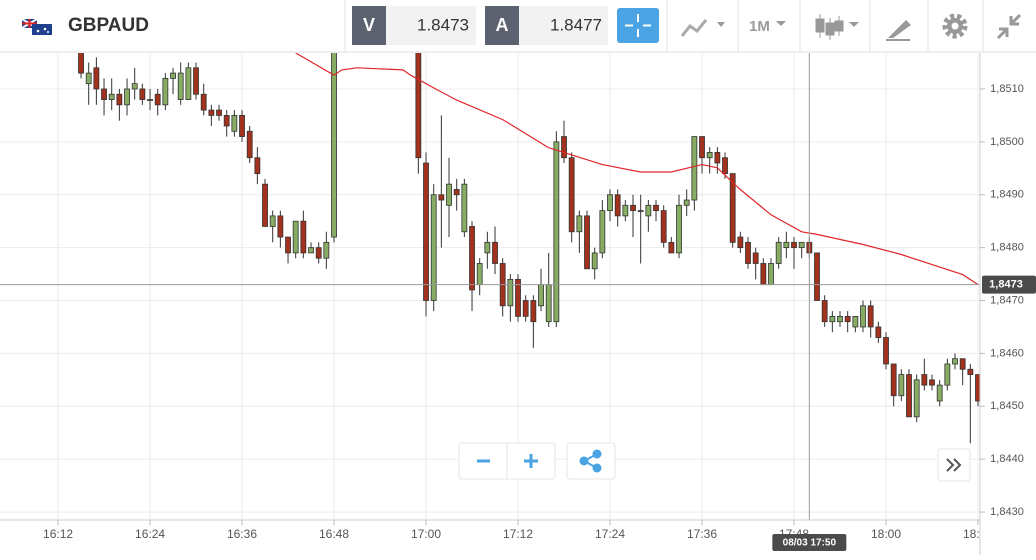 Image resolution: width=1036 pixels, height=560 pixels. What do you see at coordinates (1007, 512) in the screenshot?
I see `y-tick-label: 1,8430` at bounding box center [1007, 512].